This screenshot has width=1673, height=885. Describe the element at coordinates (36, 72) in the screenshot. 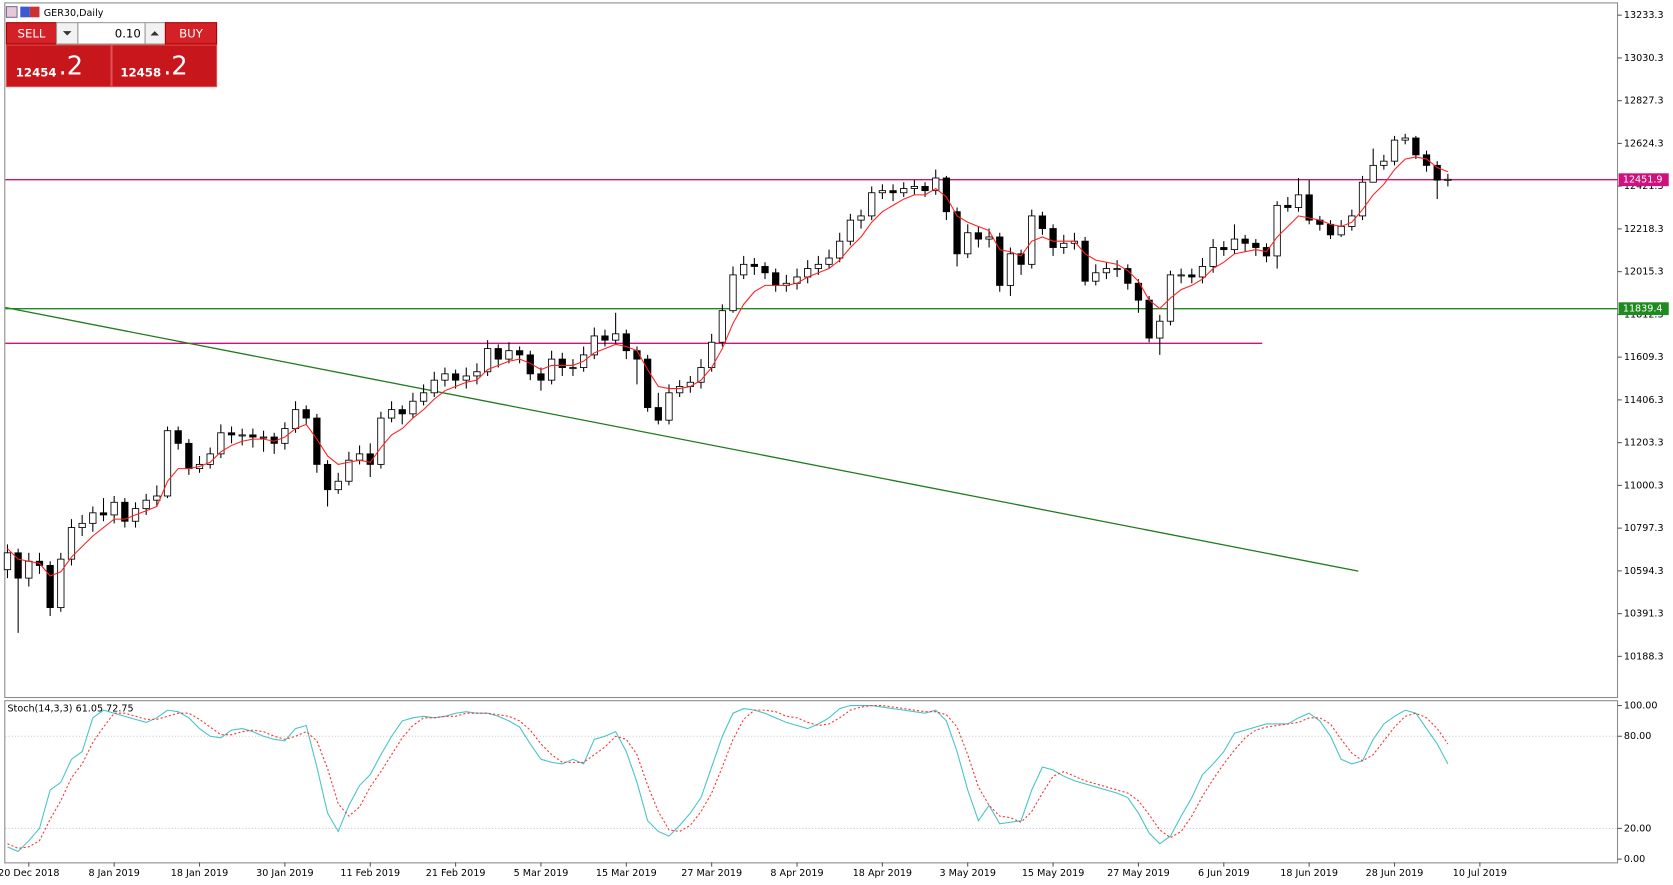

I see `bid-price: 12454` at that location.